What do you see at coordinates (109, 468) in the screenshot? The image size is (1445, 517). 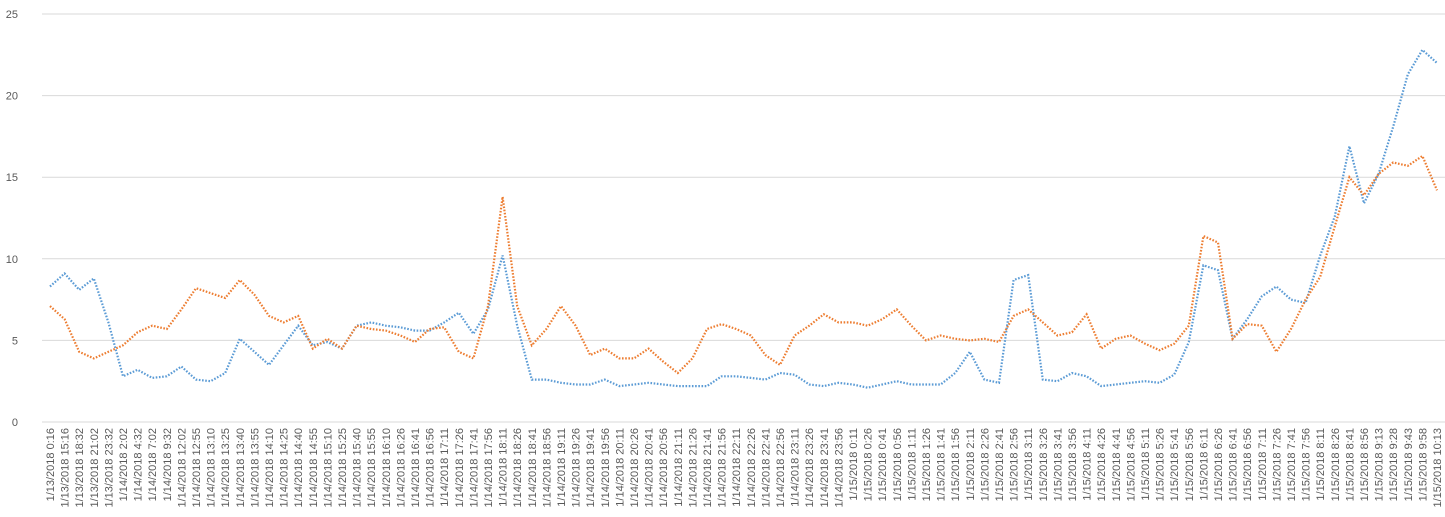 I see `x-tick-label: 1/13/2018 23:32` at bounding box center [109, 468].